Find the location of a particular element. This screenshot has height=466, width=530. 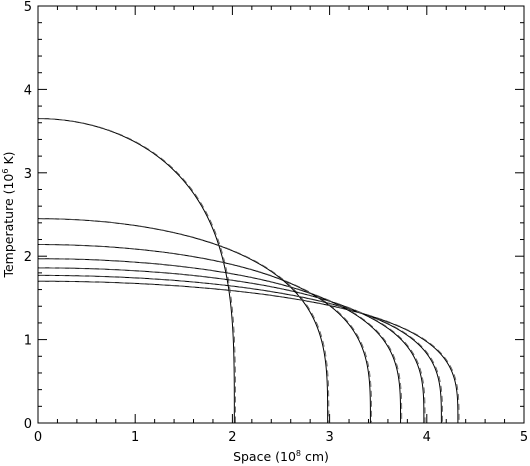

y-tick-label: 4 is located at coordinates (28, 90).